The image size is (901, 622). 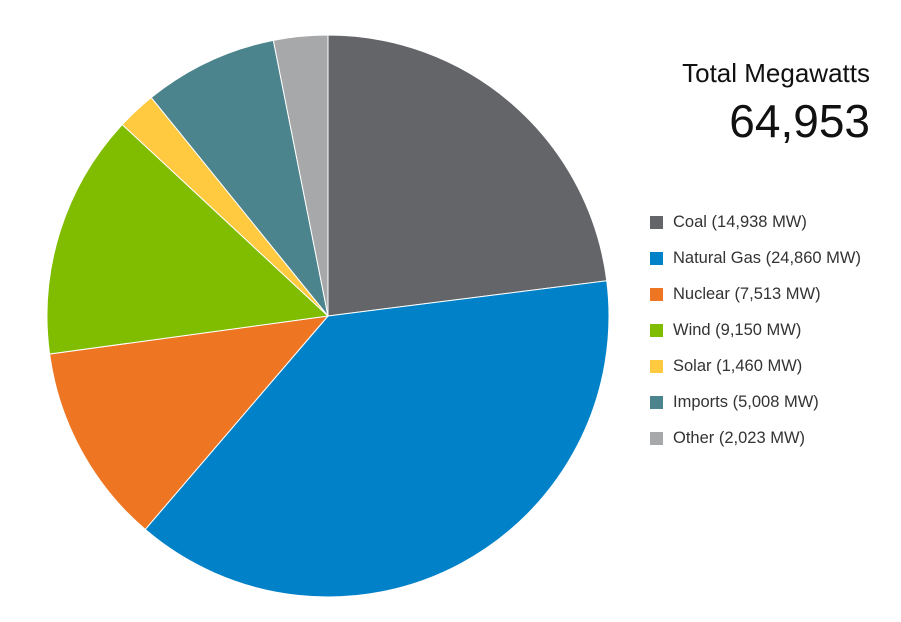 I want to click on legend-item-imports: Imports (5,008 MW), so click(x=755, y=402).